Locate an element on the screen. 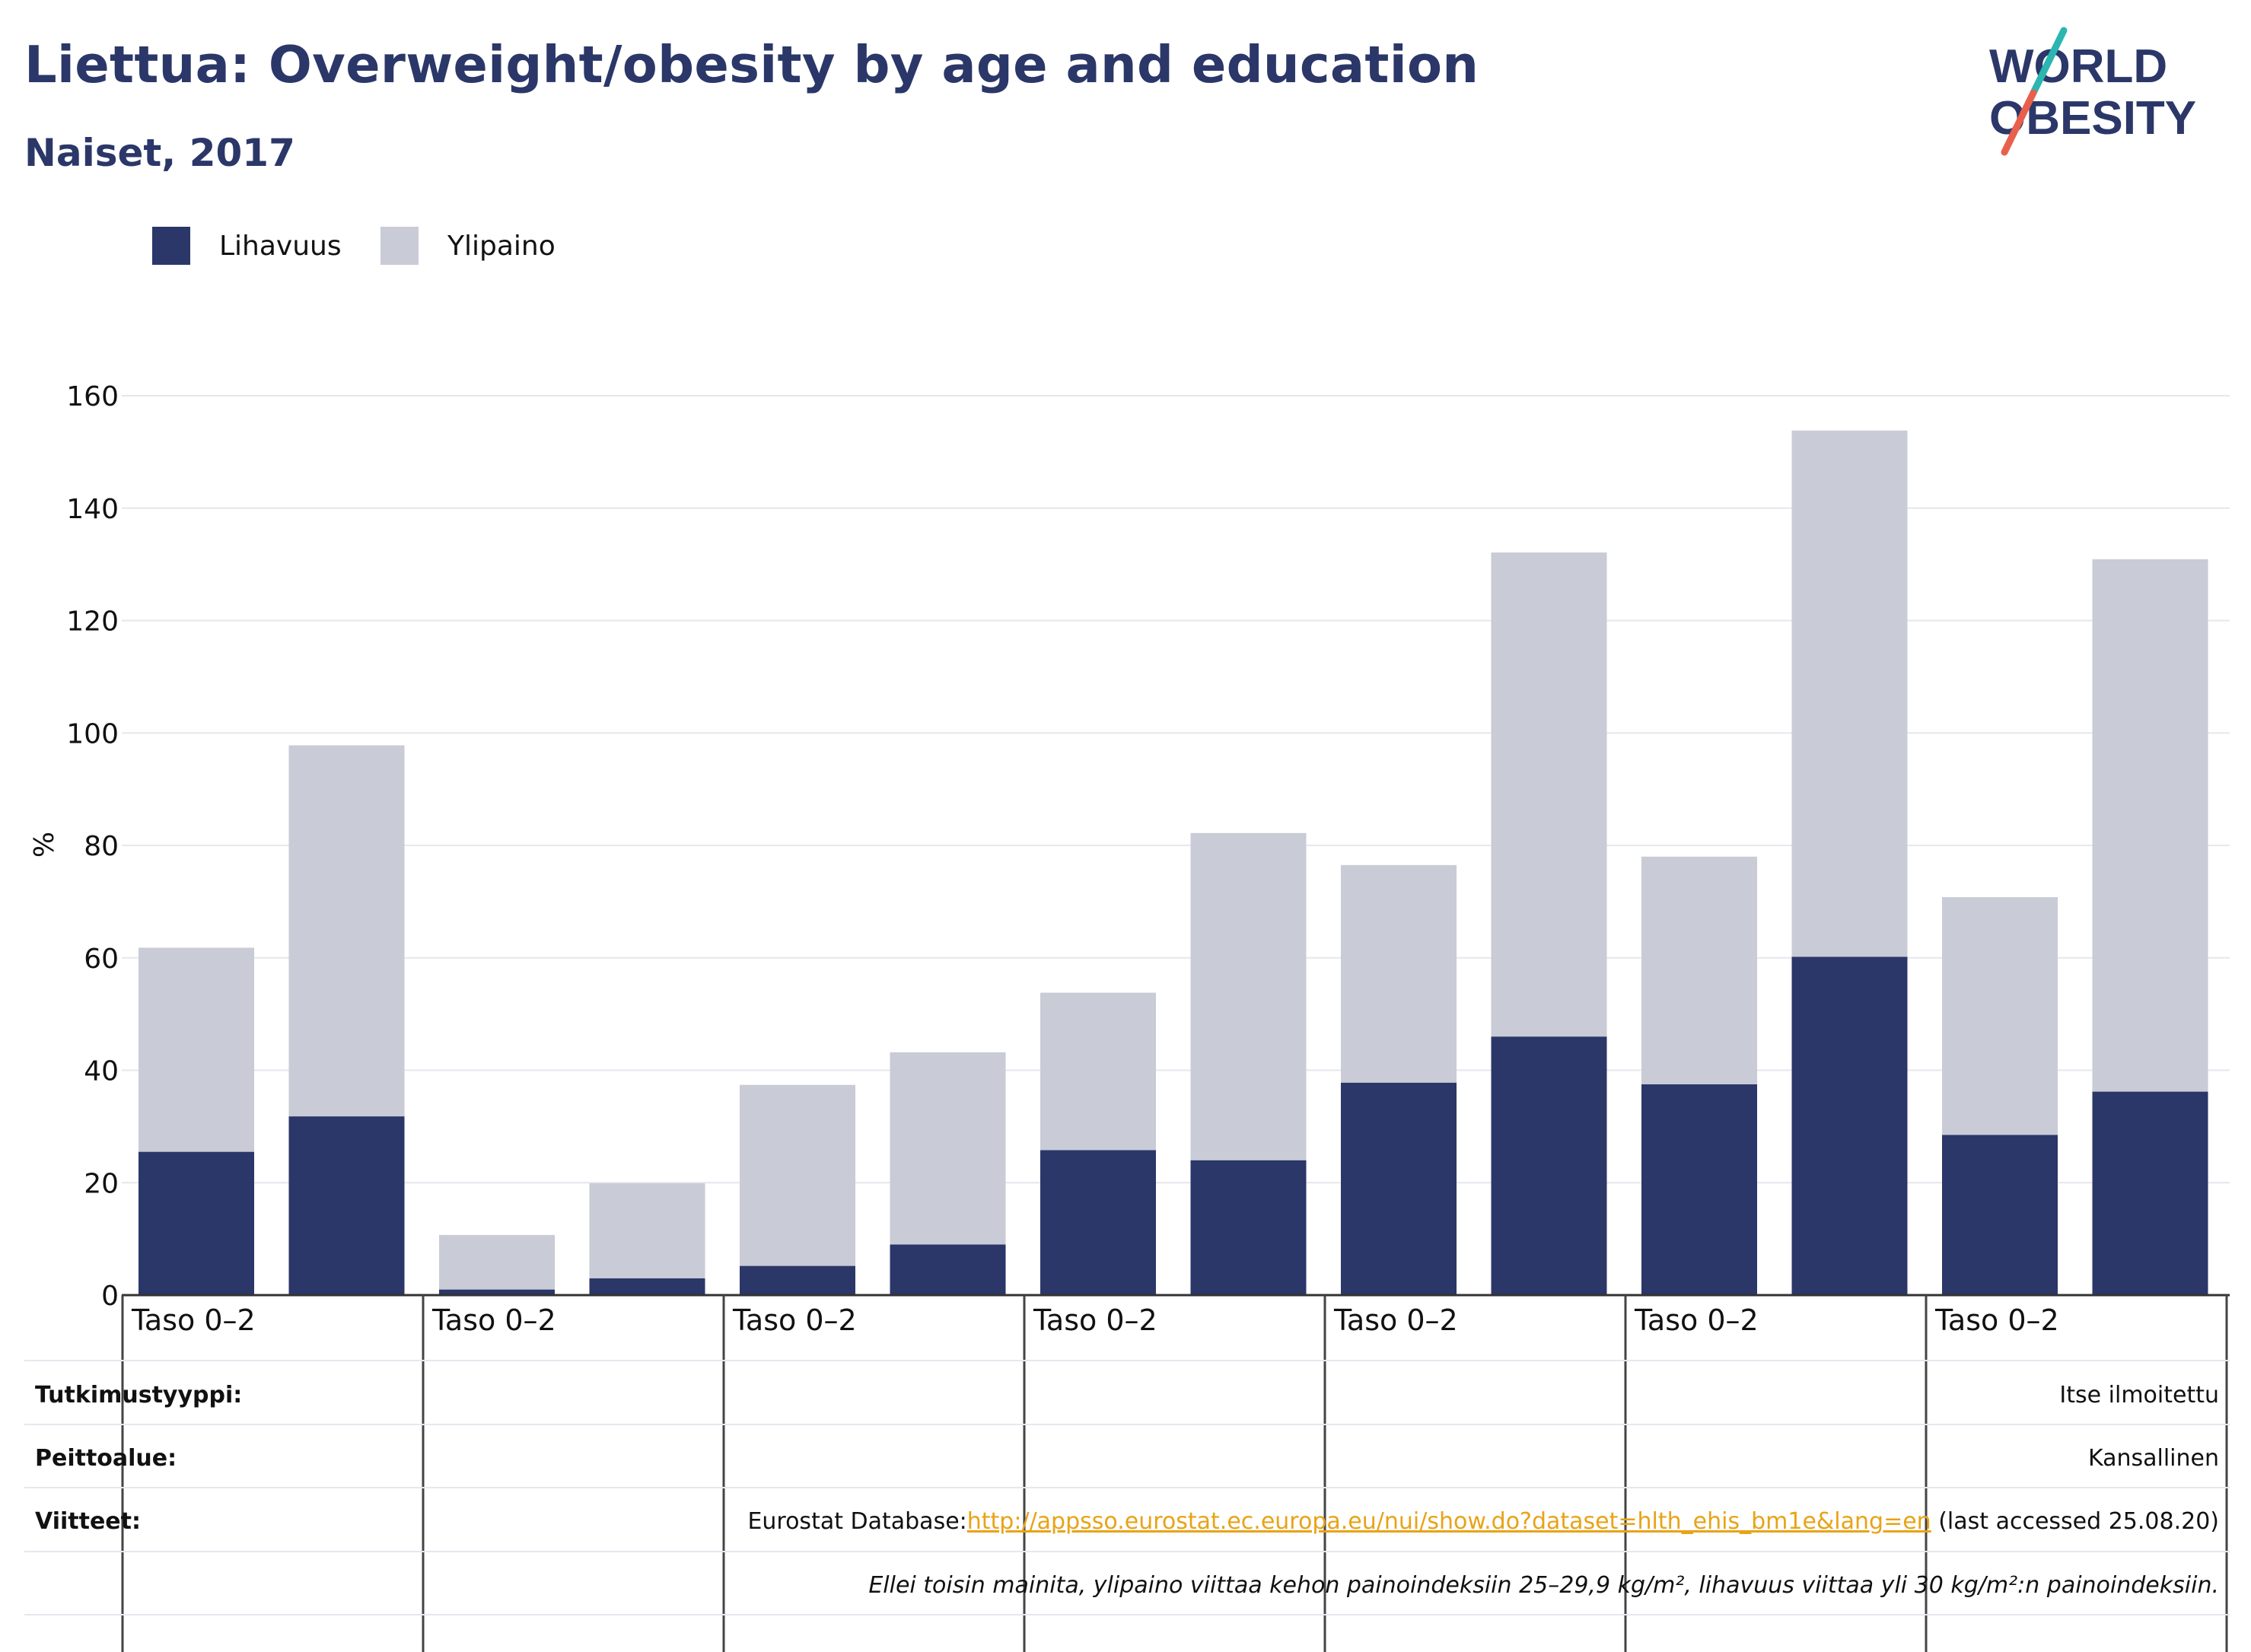 The image size is (2251, 1652). reference-prefix: Eurostat Database: is located at coordinates (857, 1521).